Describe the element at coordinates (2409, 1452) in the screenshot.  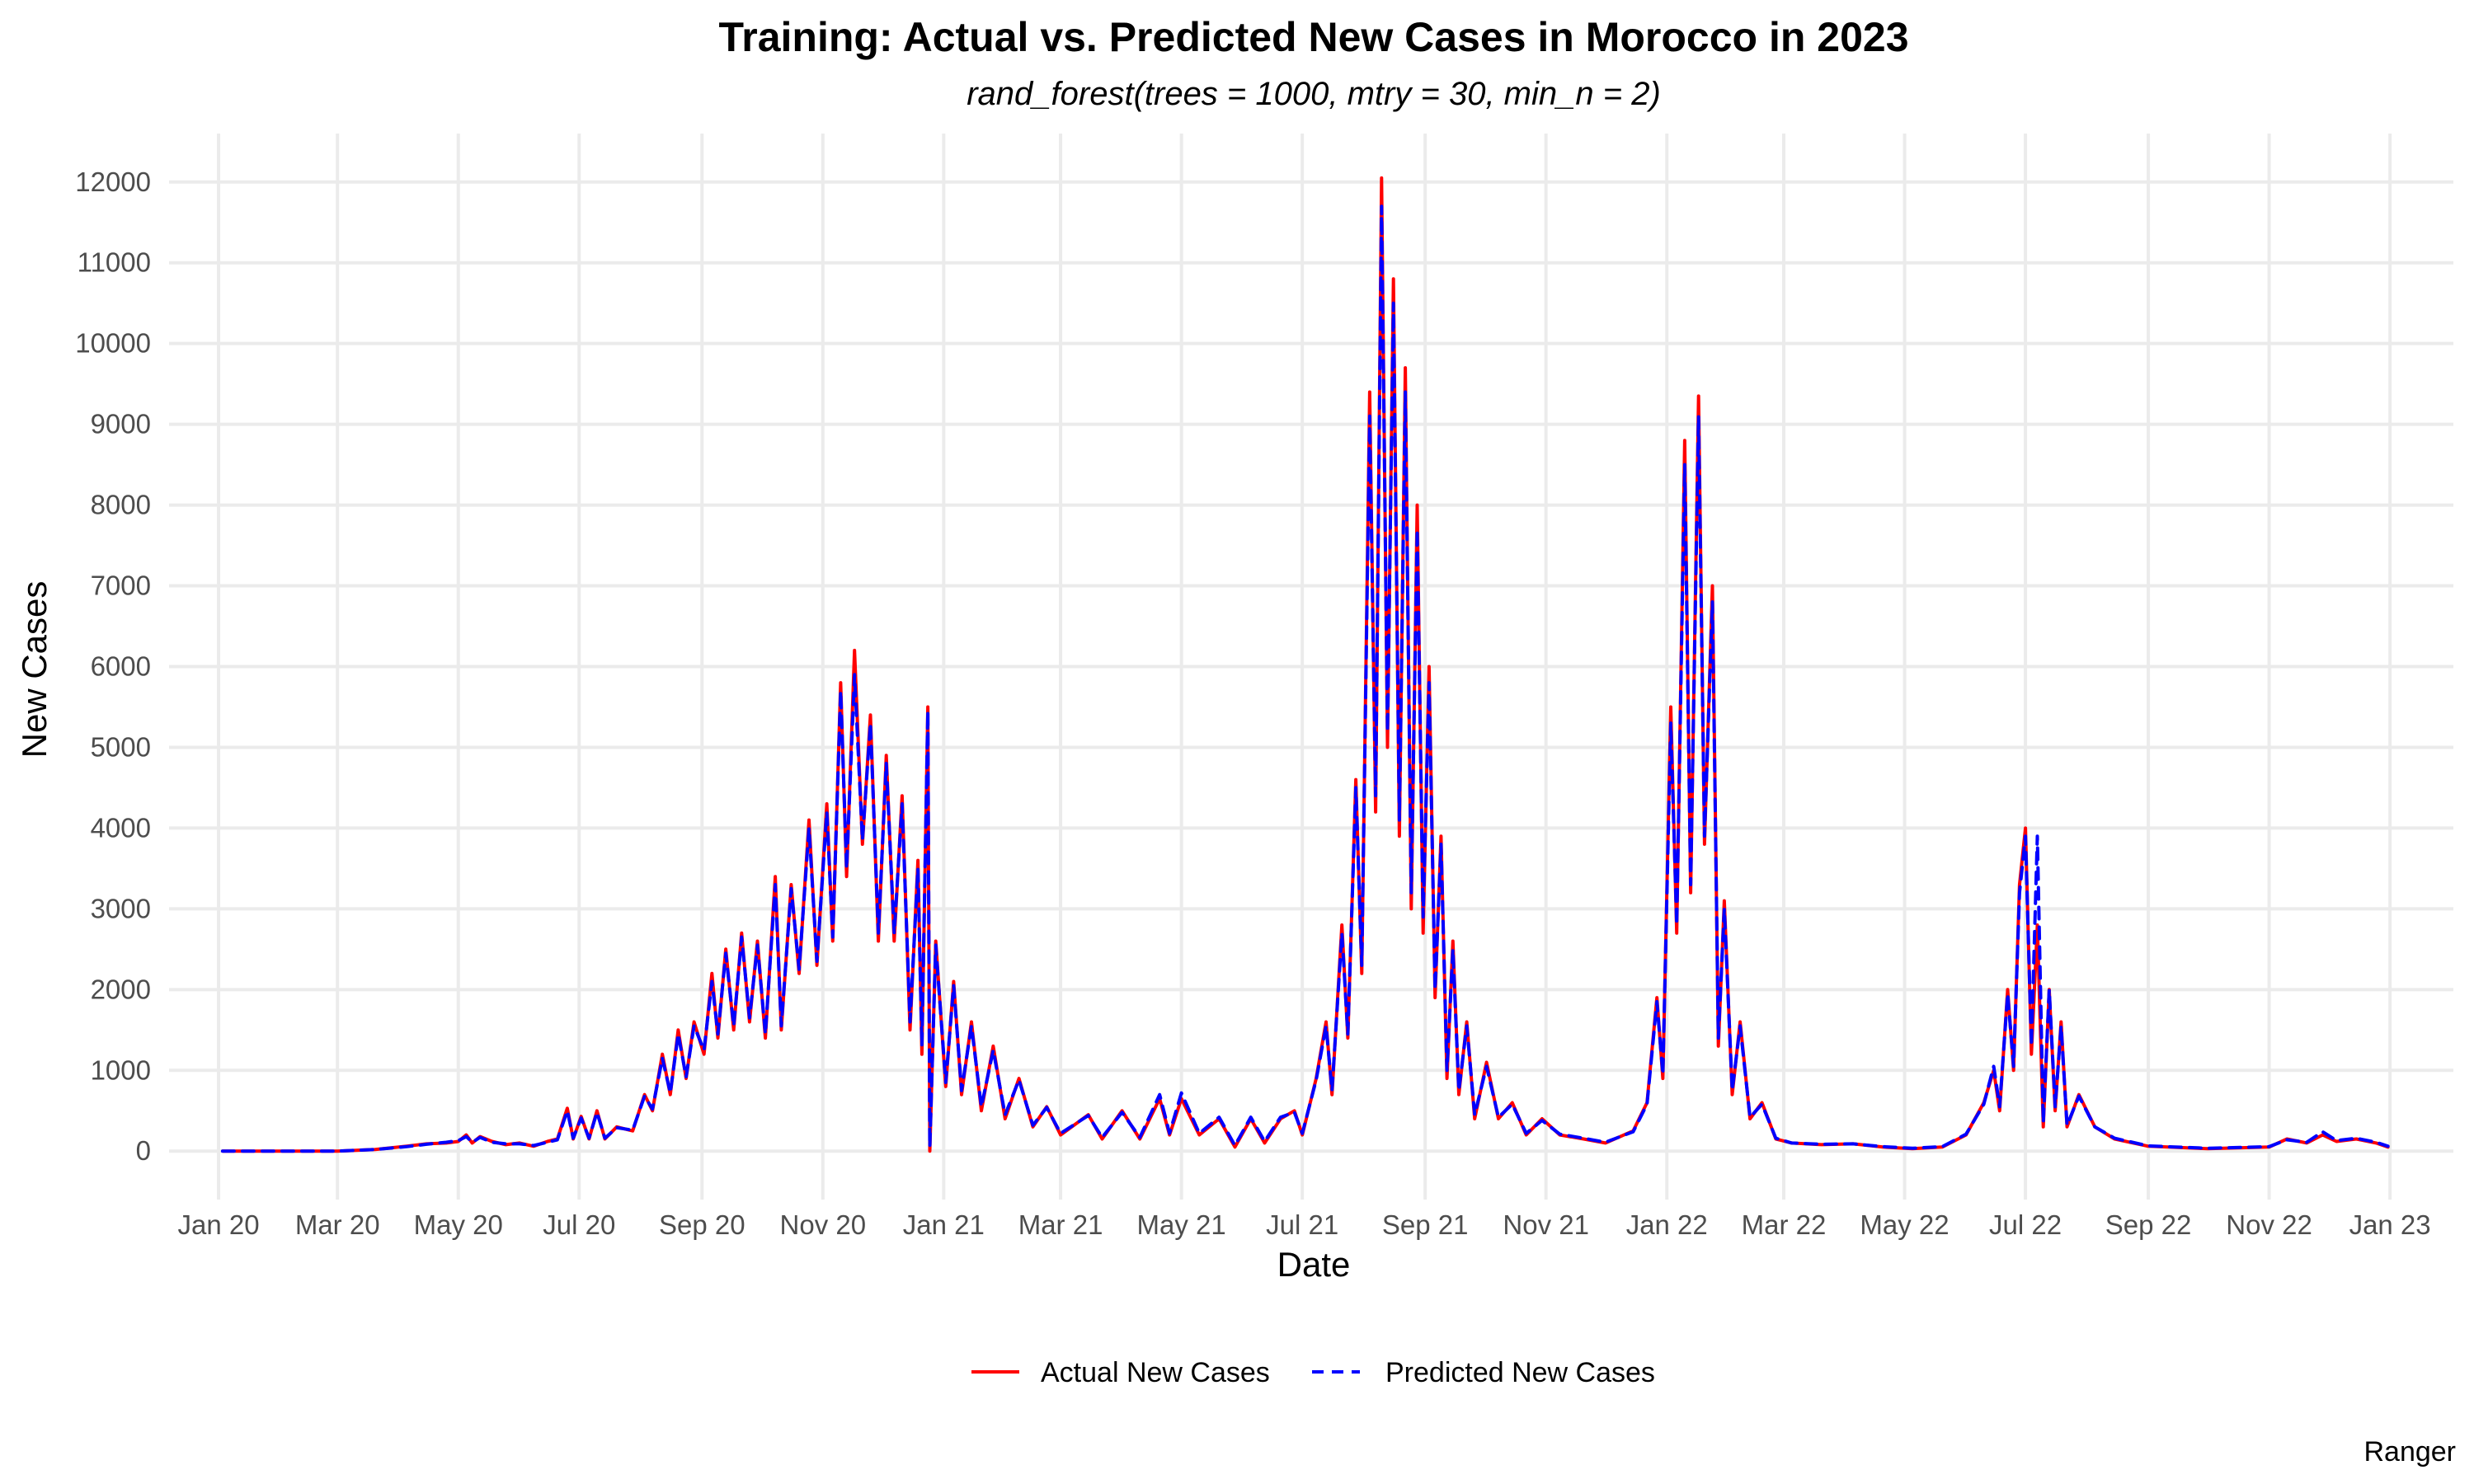
I see `chart-caption: Ranger` at that location.